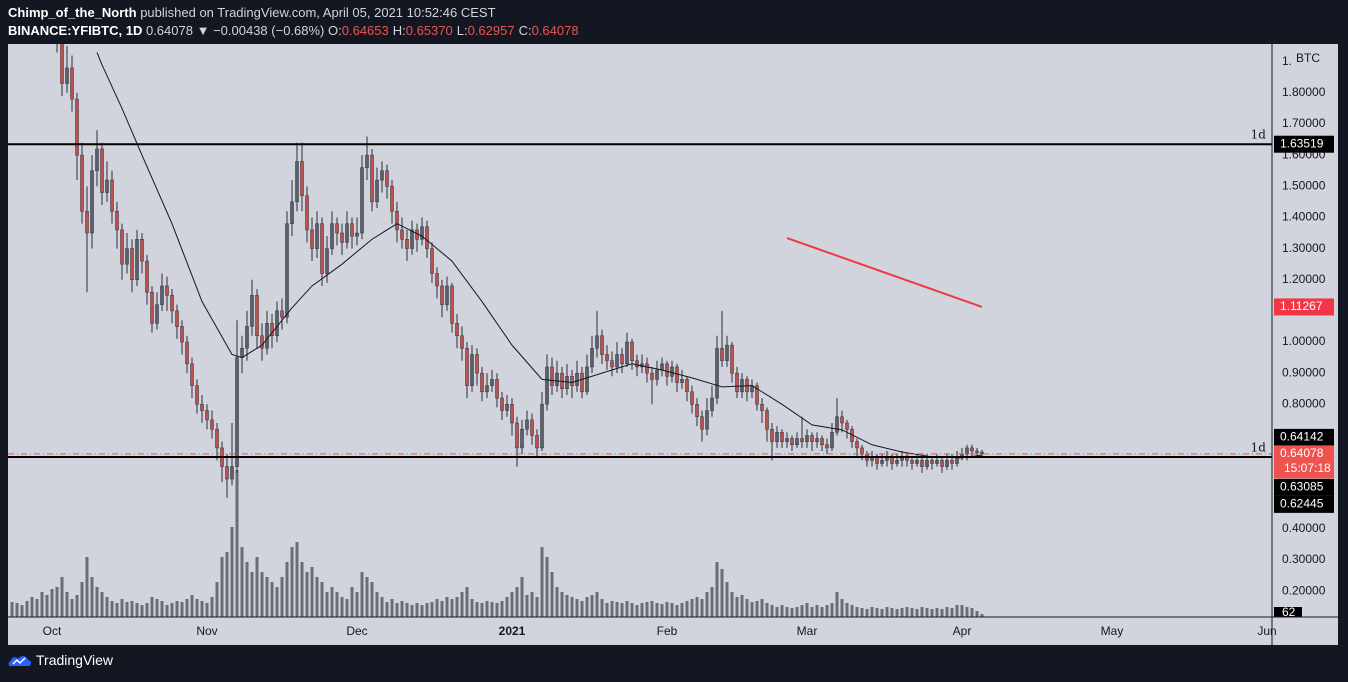 This screenshot has height=682, width=1348. Describe the element at coordinates (1302, 437) in the screenshot. I see `price-label: 0.64142` at that location.